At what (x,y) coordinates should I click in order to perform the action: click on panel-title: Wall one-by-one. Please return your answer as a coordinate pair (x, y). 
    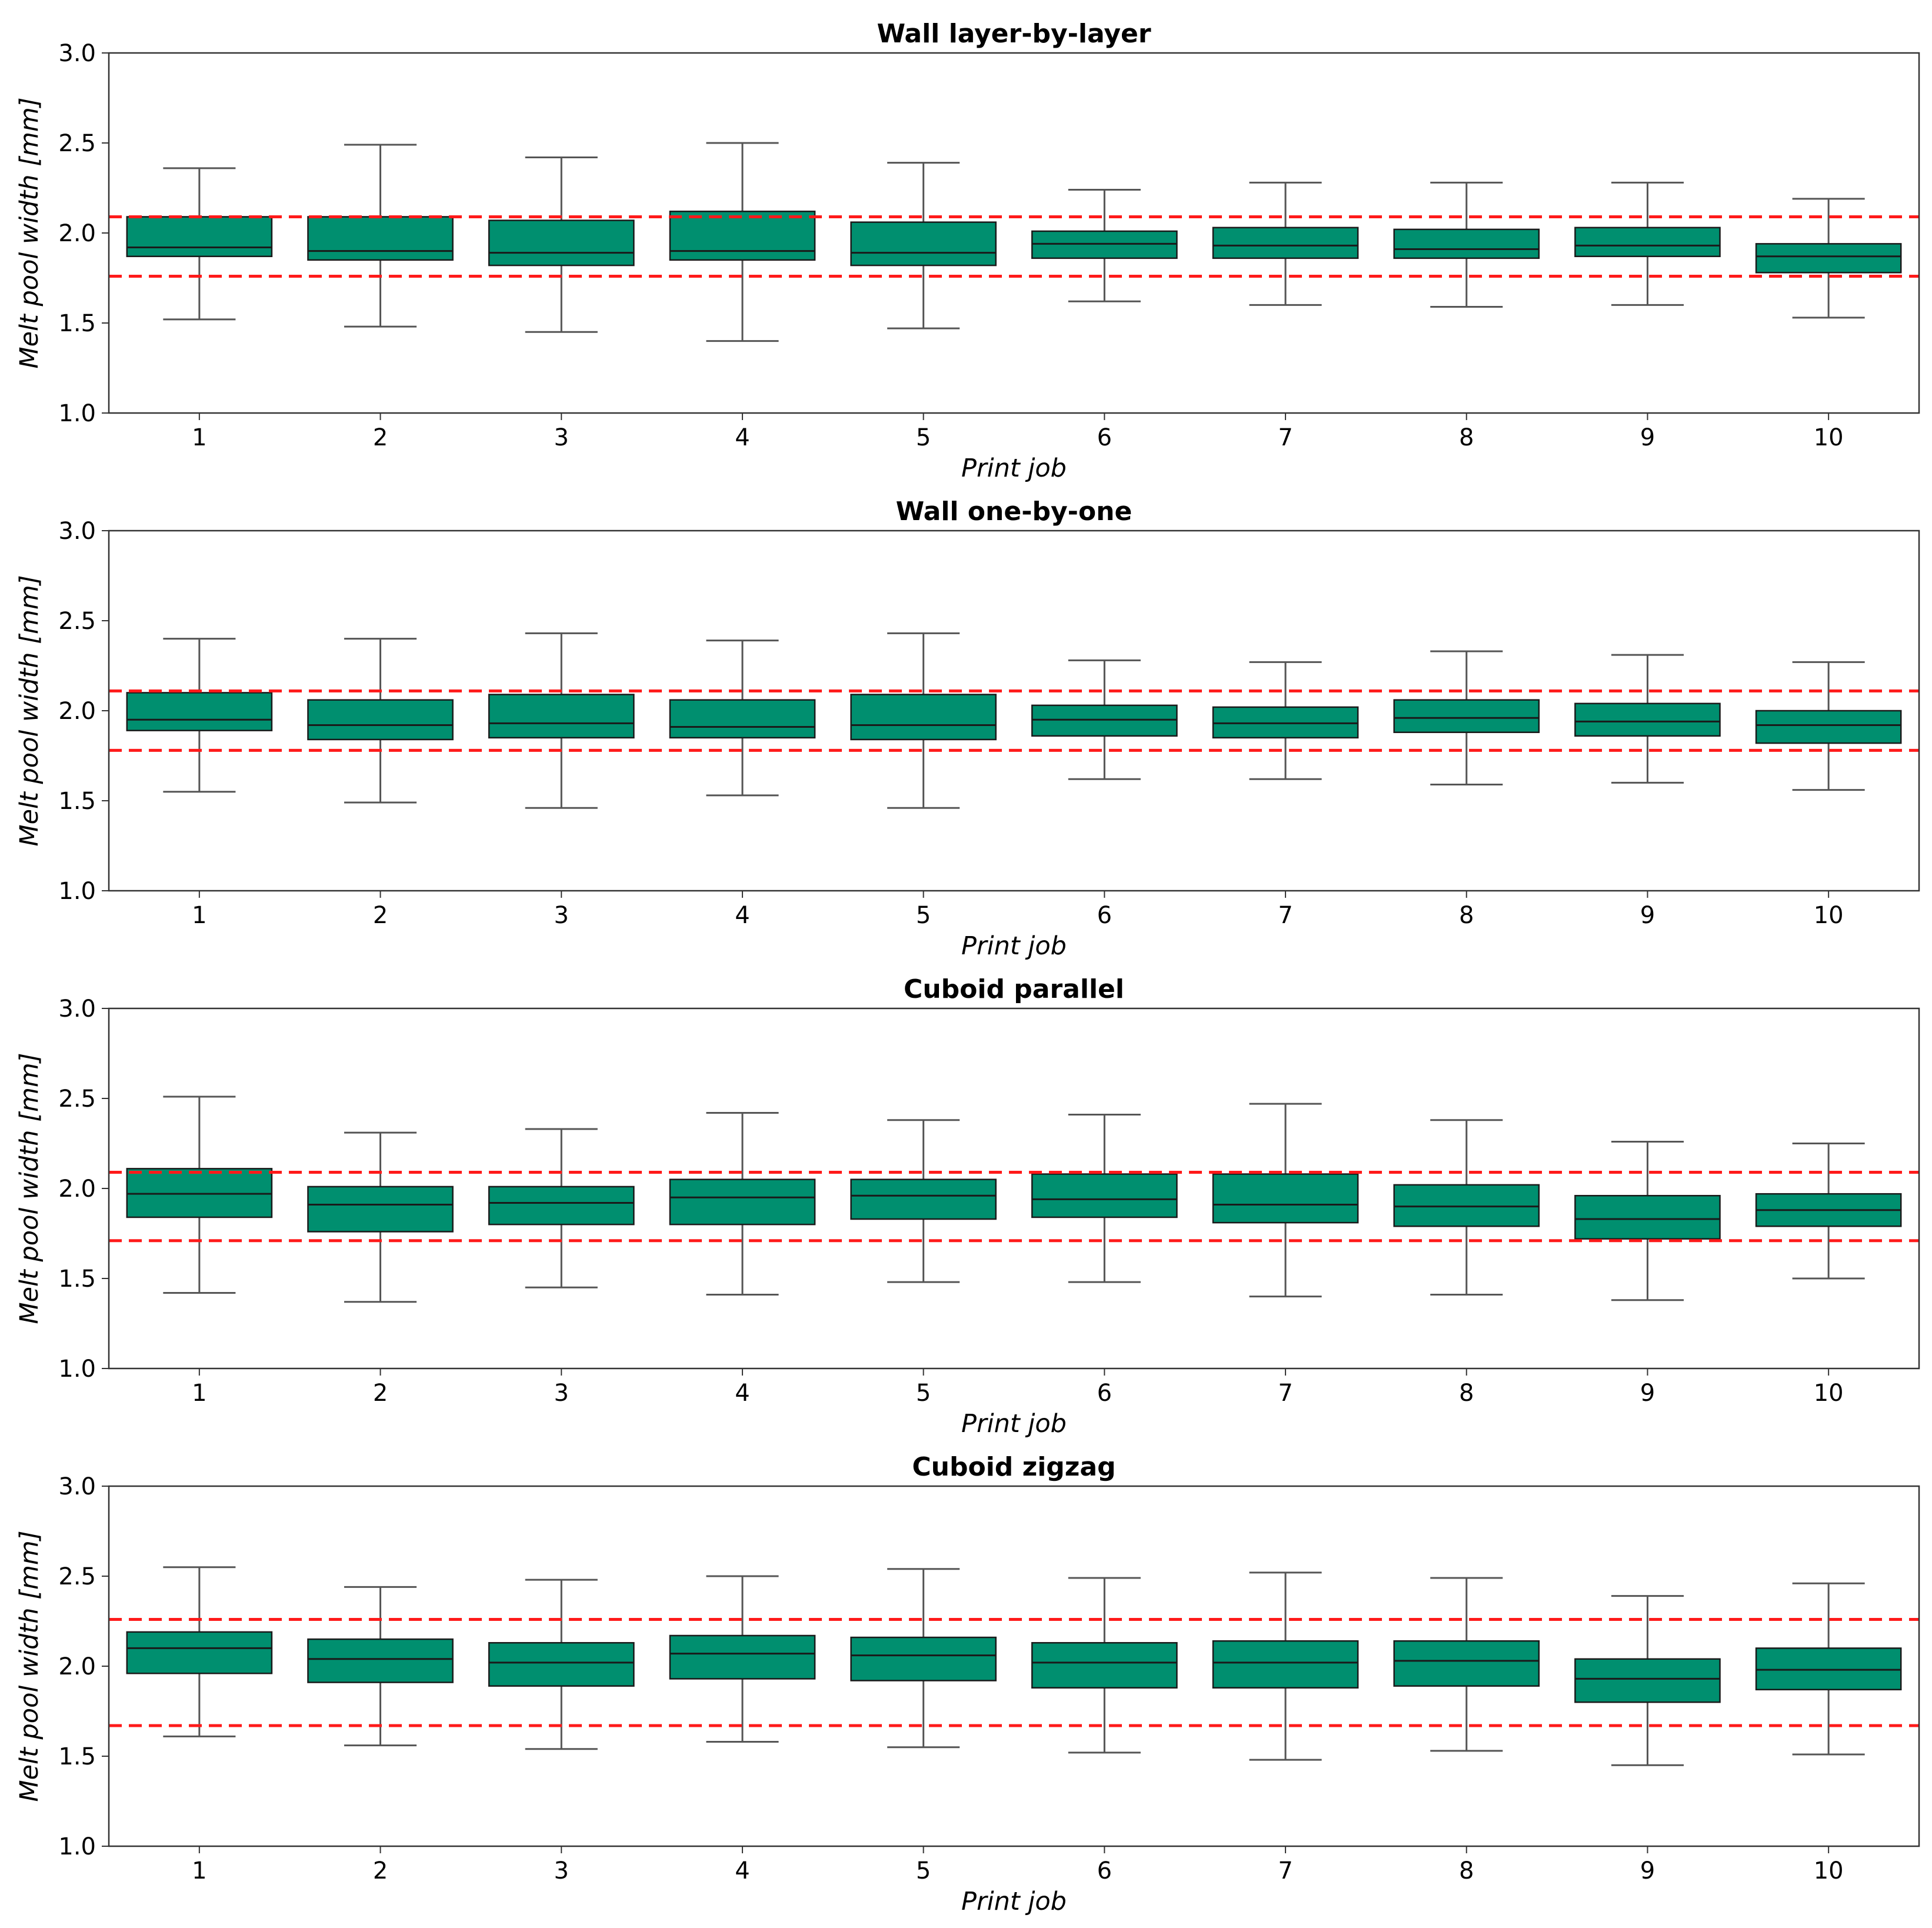
    Looking at the image, I should click on (1014, 512).